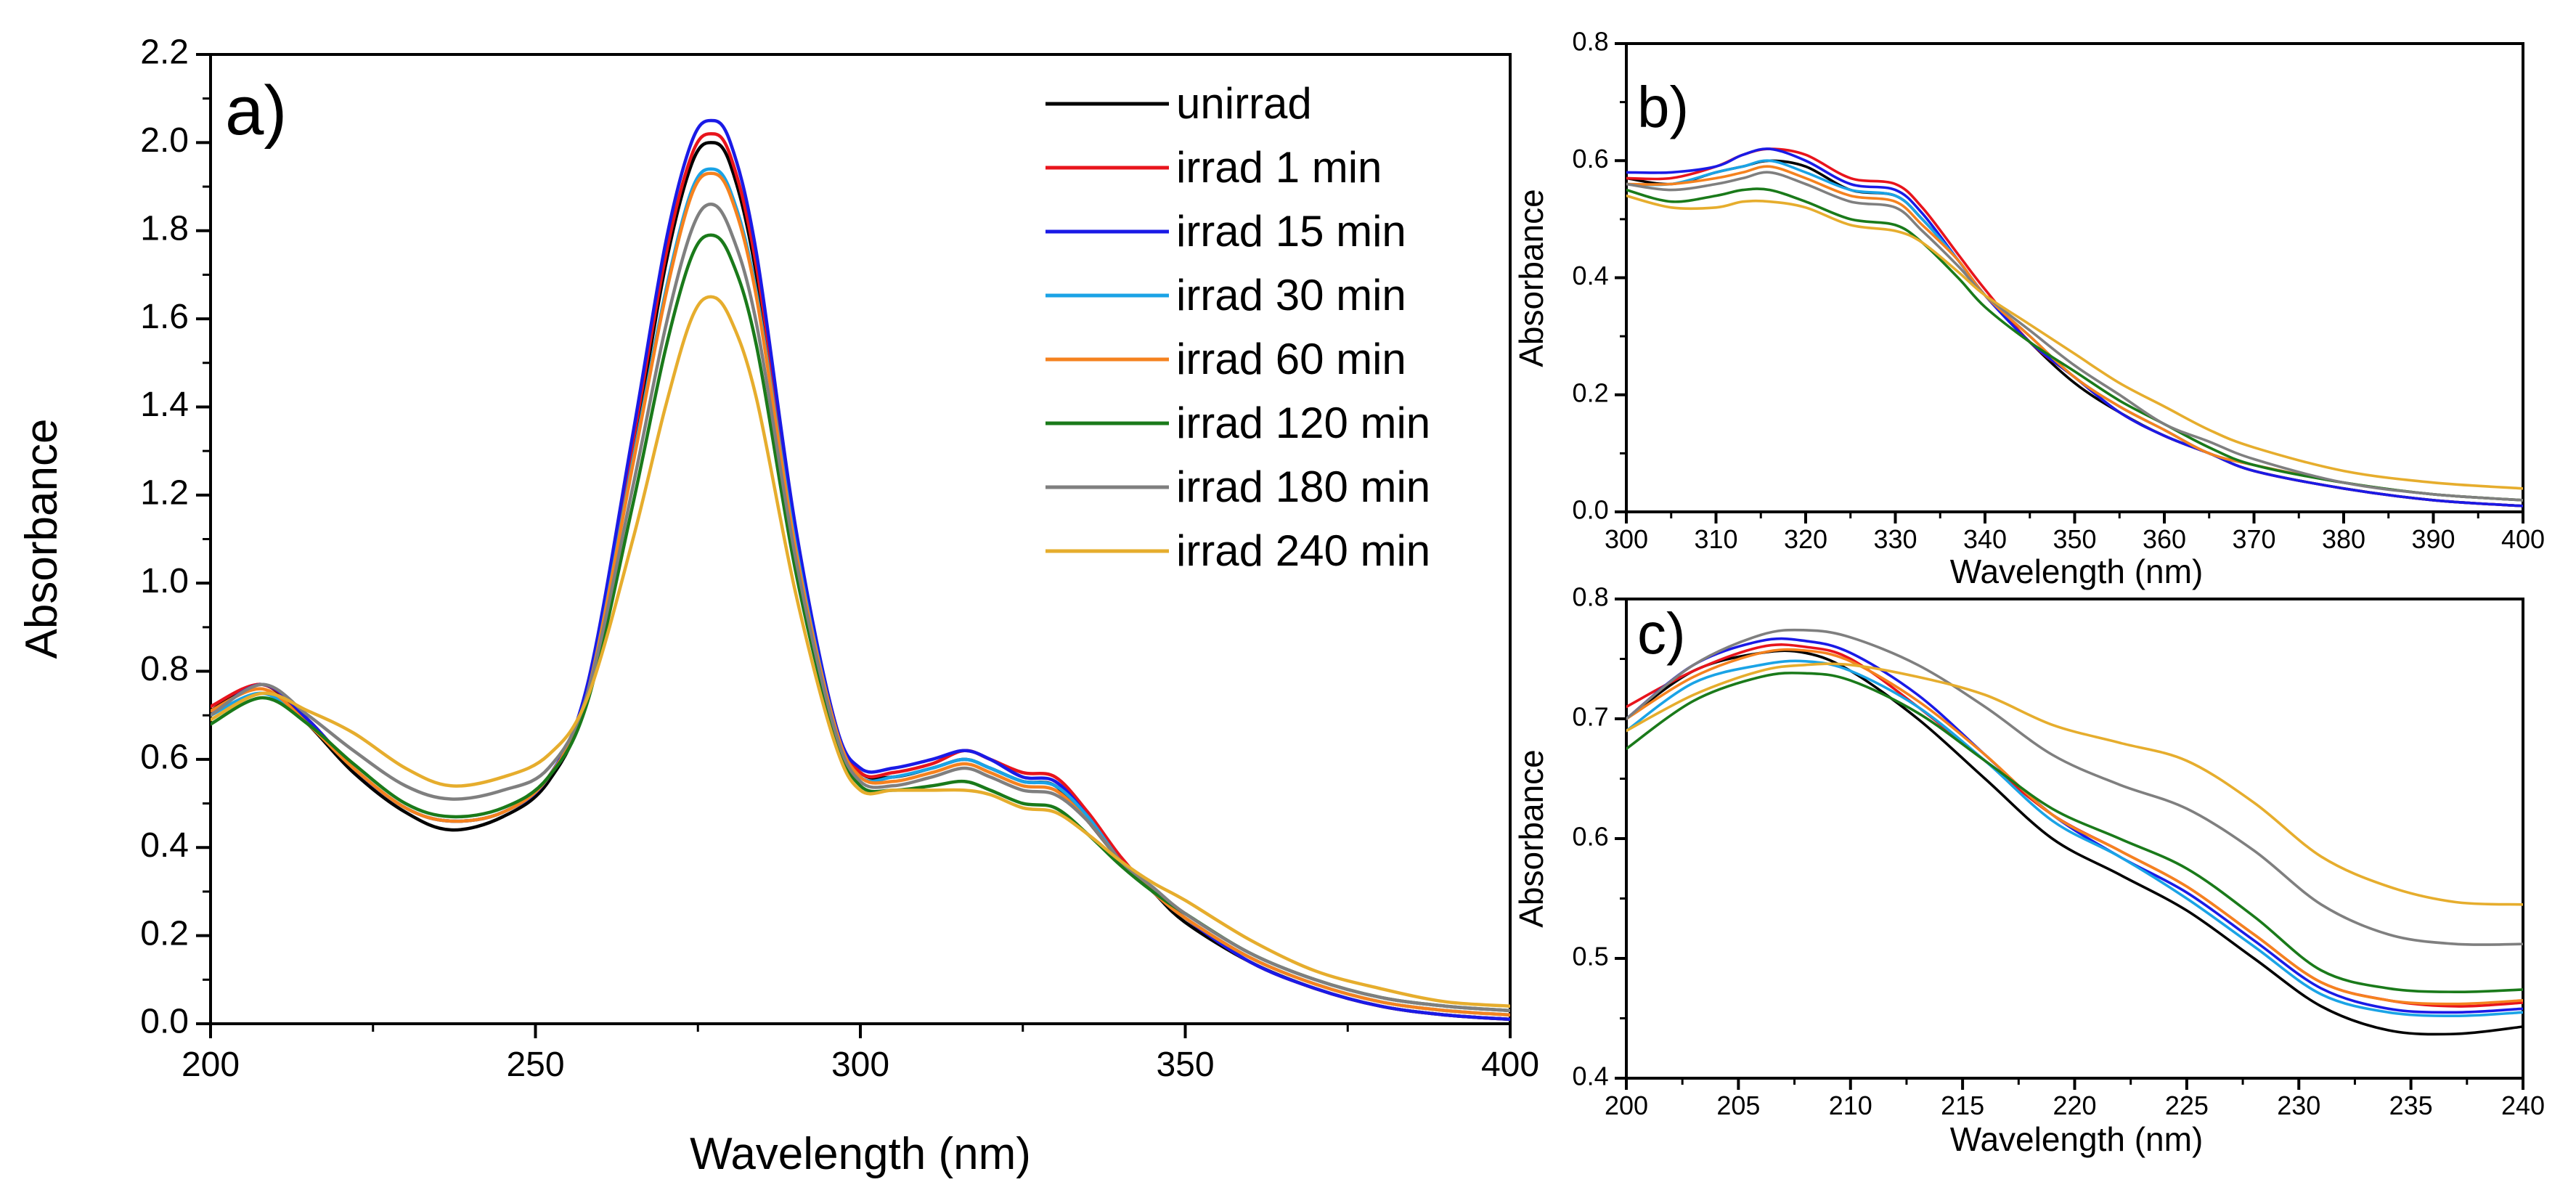 This screenshot has width=2576, height=1198. What do you see at coordinates (1805, 539) in the screenshot?
I see `x-tick-label: 320` at bounding box center [1805, 539].